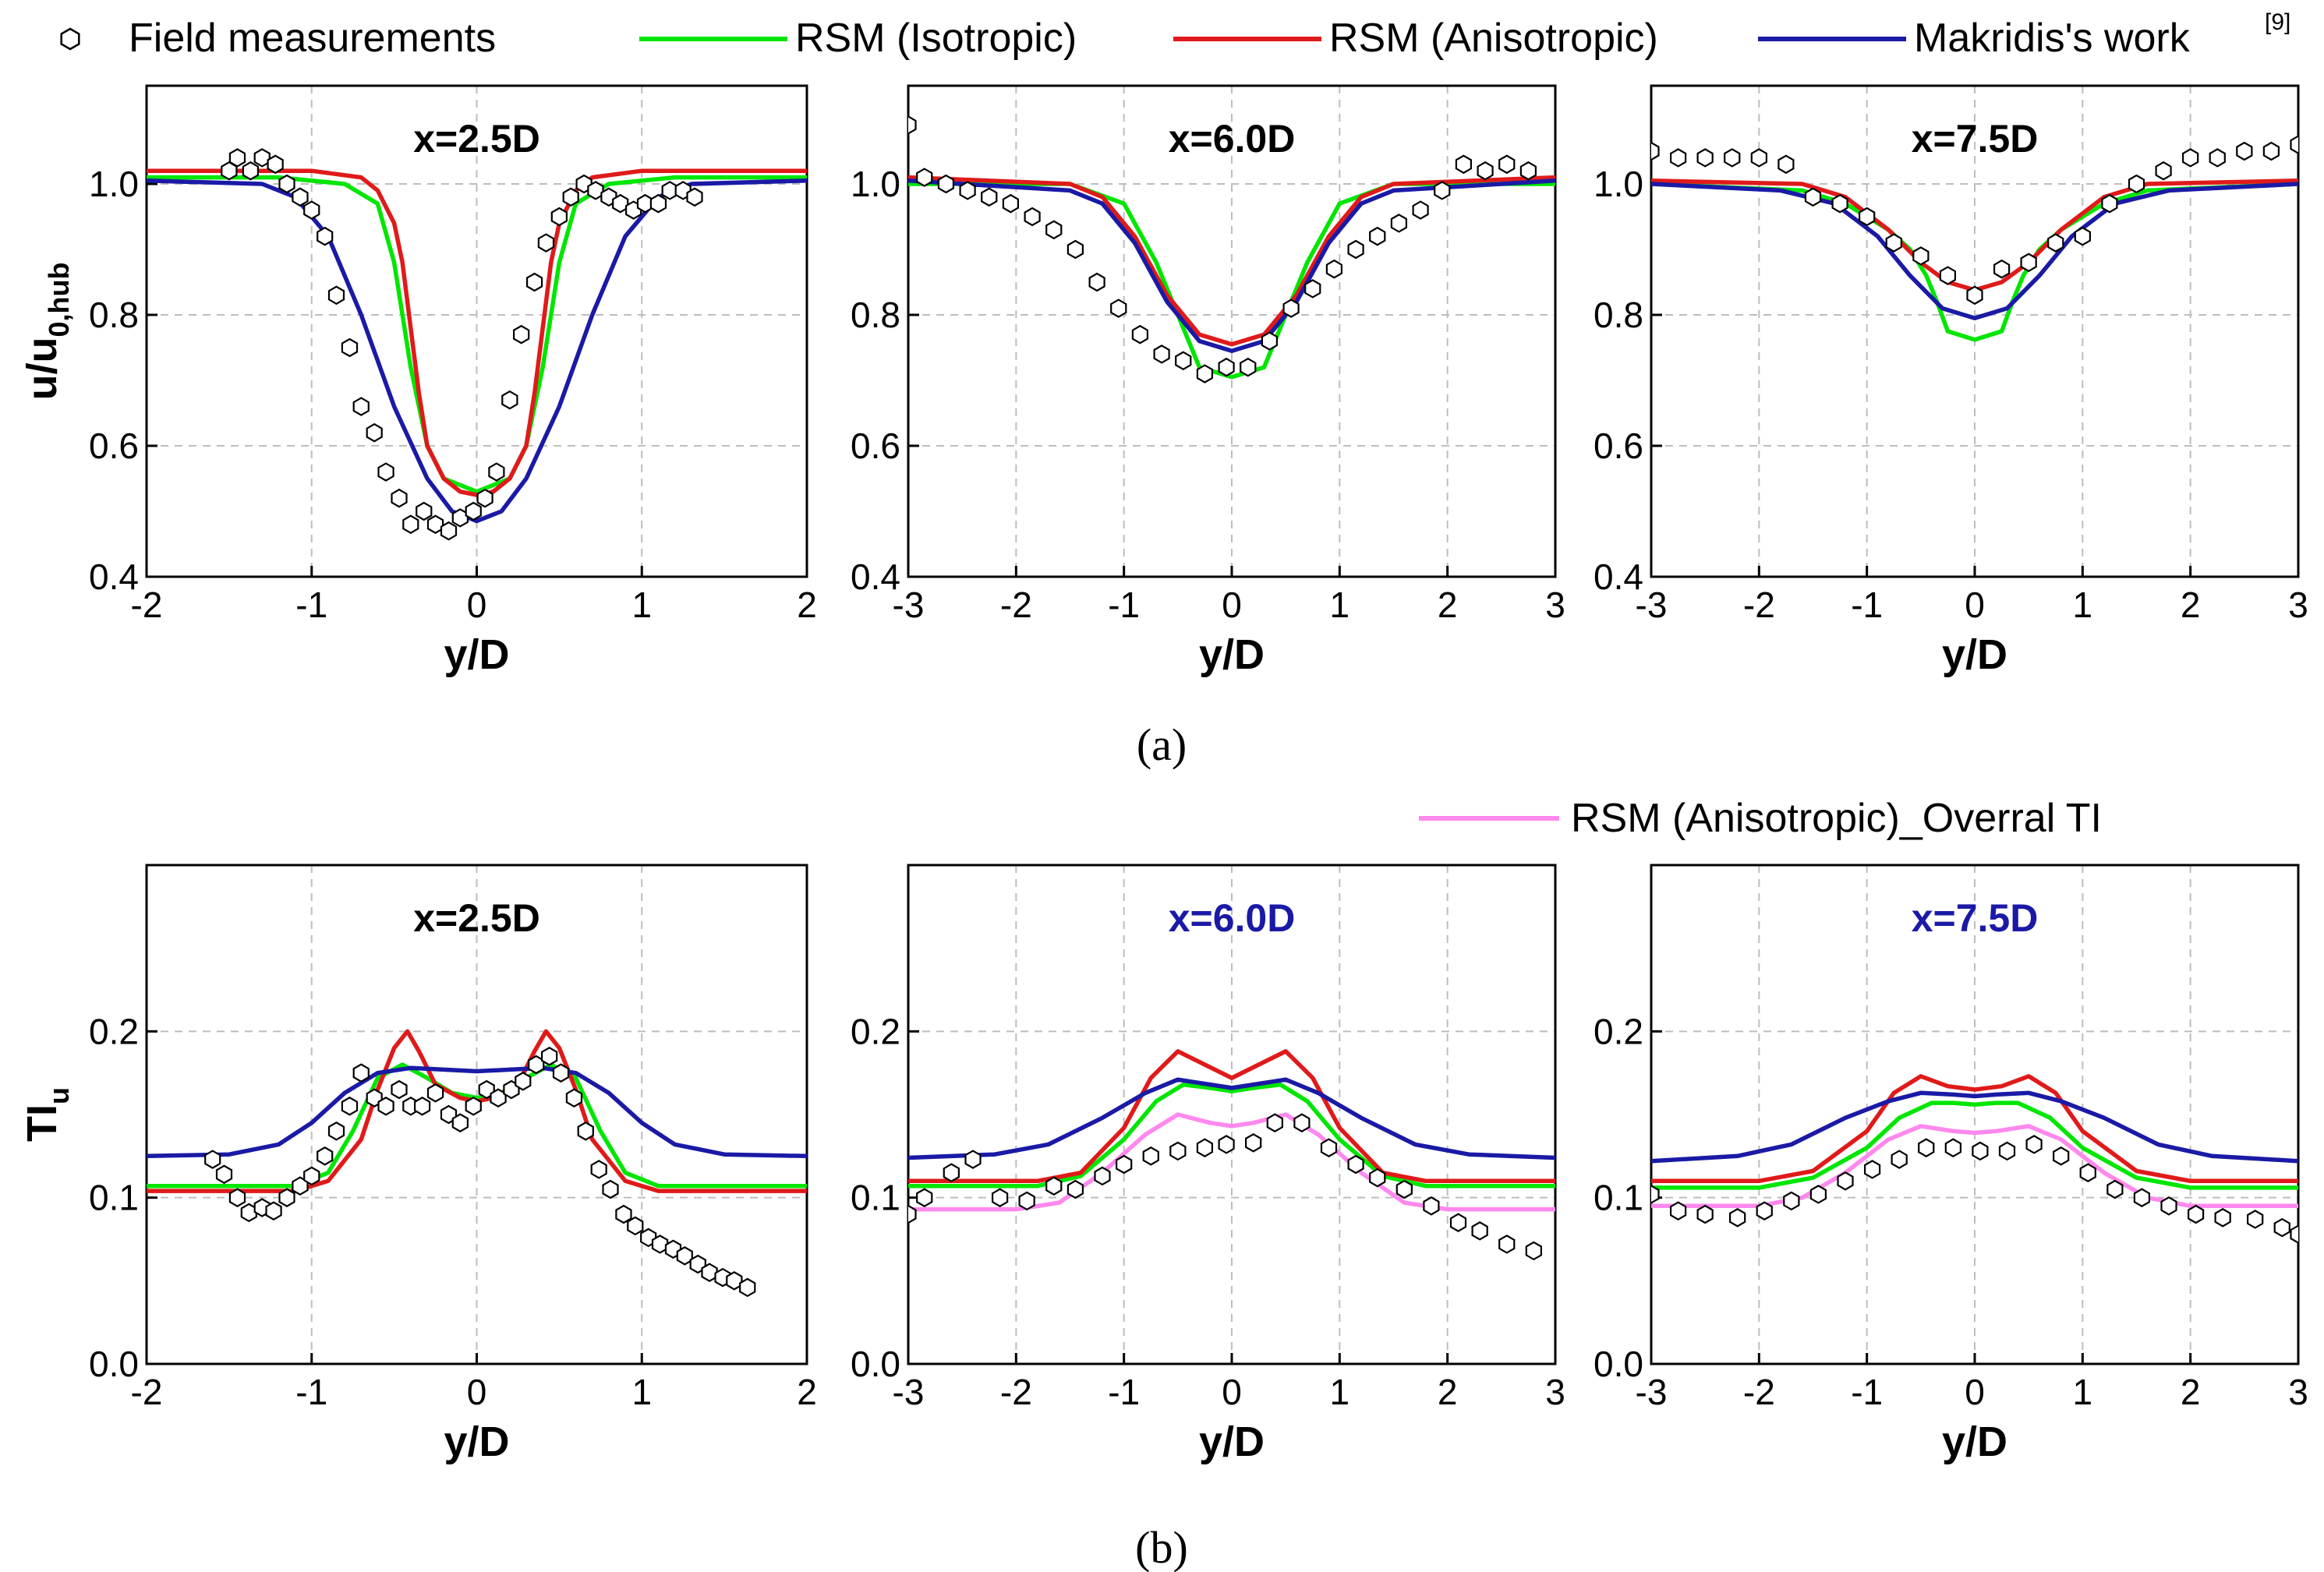 This screenshot has height=1572, width=2324. Describe the element at coordinates (2024, 35) in the screenshot. I see `legend-item-makridis: Makridis's work [9]` at that location.